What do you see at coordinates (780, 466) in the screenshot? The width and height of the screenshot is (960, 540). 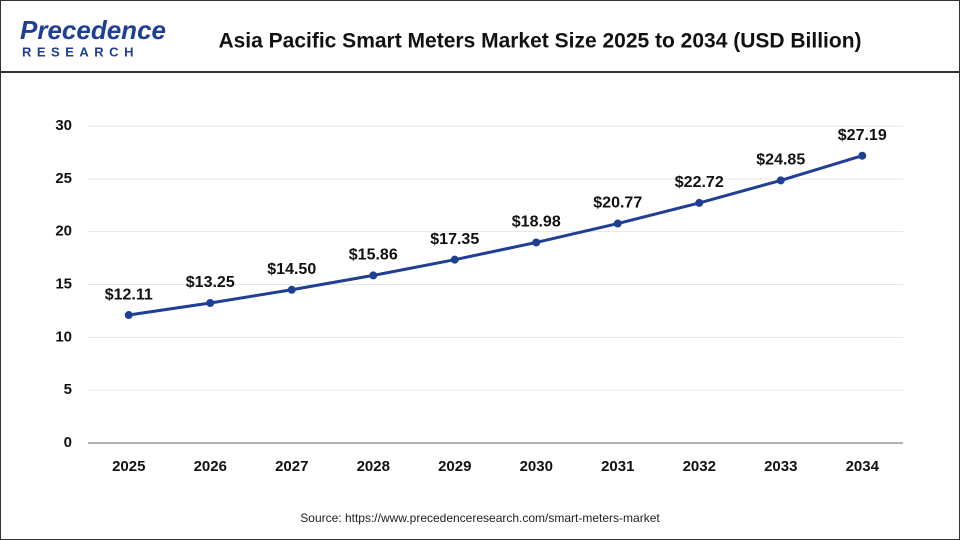 I see `x-tick-label: 2033` at bounding box center [780, 466].